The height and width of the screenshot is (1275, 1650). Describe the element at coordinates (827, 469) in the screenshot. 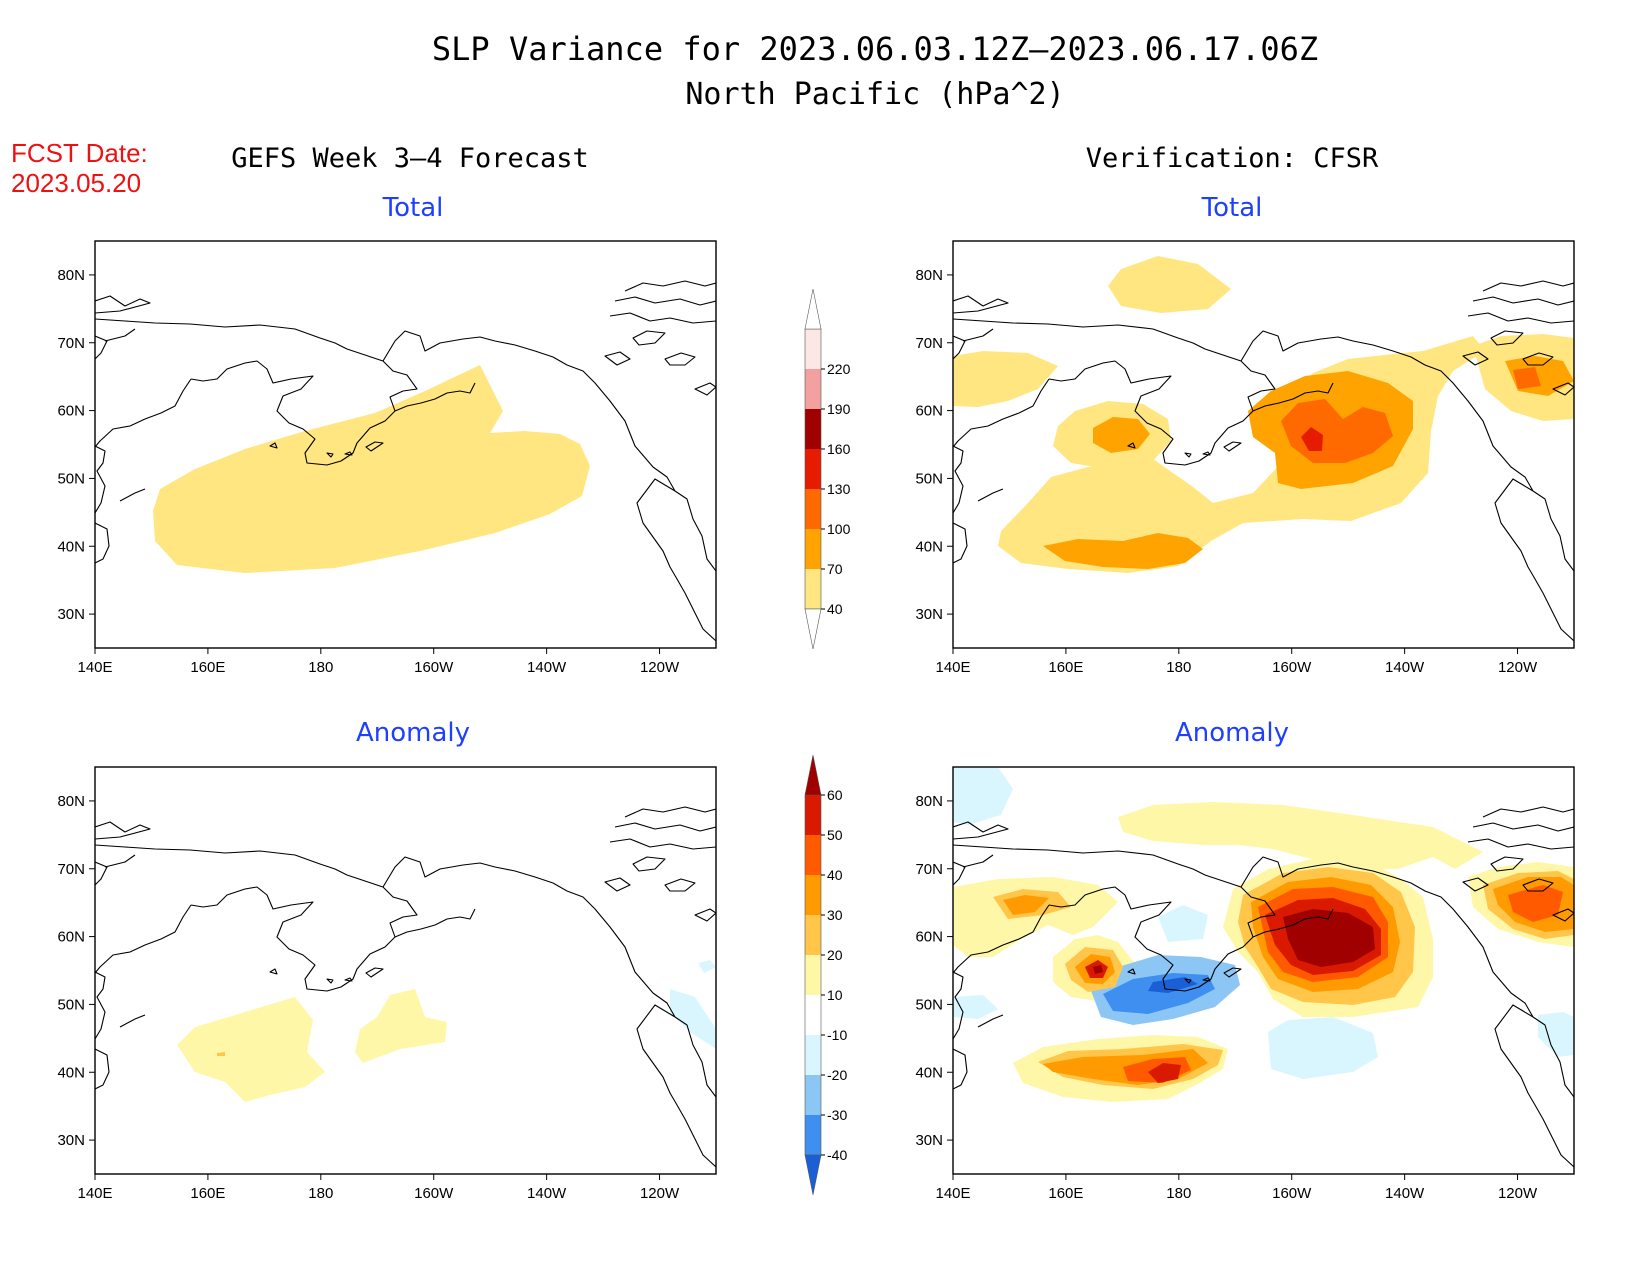

I see `colorbar-total: 40 70 100 130 160 190 220` at that location.